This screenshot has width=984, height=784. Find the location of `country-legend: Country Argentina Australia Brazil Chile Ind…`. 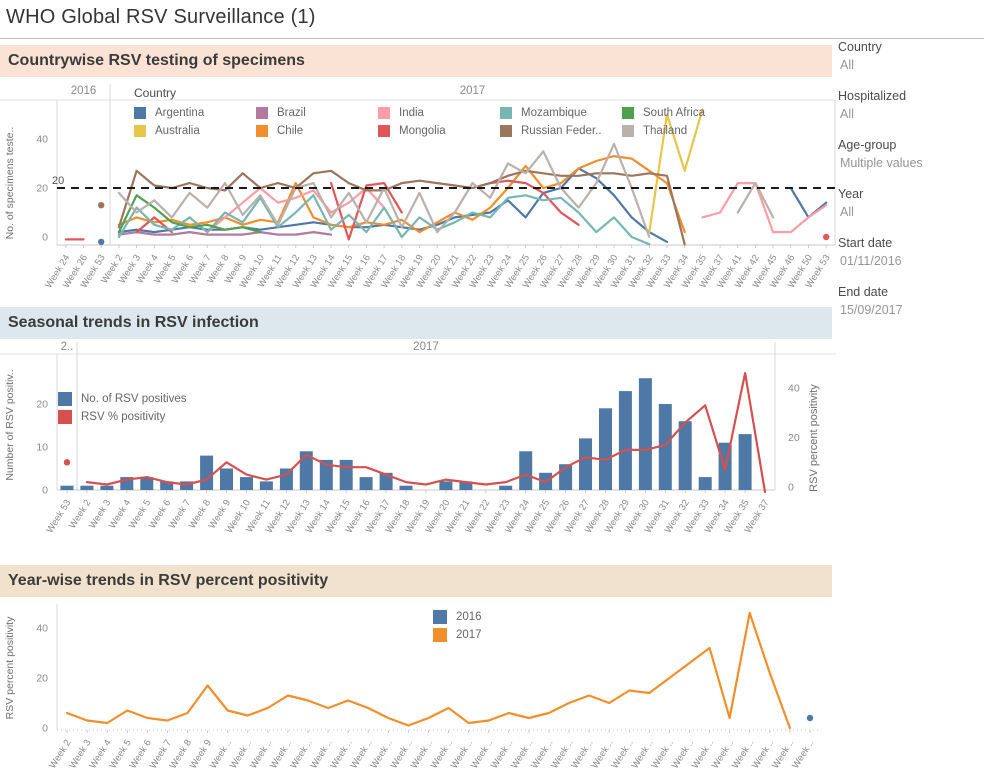

country-legend: Country Argentina Australia Brazil Chile Ind… is located at coordinates (439, 113).